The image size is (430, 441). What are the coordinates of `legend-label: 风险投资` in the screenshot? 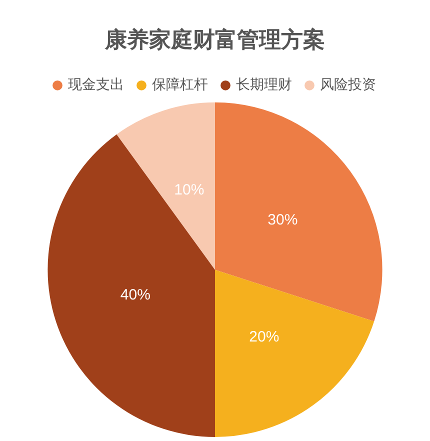 It's located at (348, 85).